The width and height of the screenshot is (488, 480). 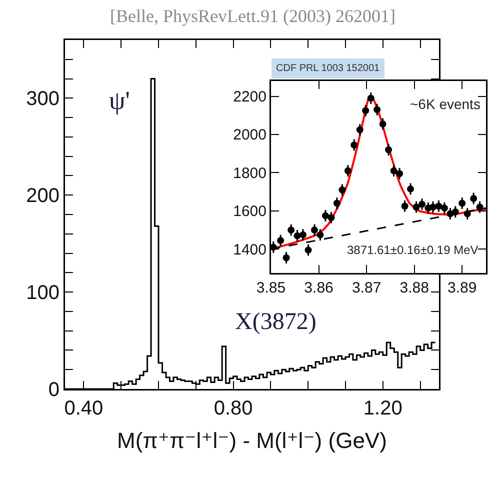 I want to click on y-tick-label: 200, so click(x=43, y=196).